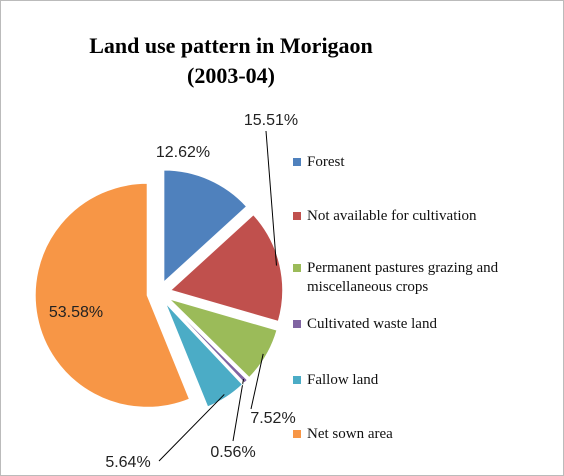  Describe the element at coordinates (76, 312) in the screenshot. I see `data-label: 53.58%` at that location.